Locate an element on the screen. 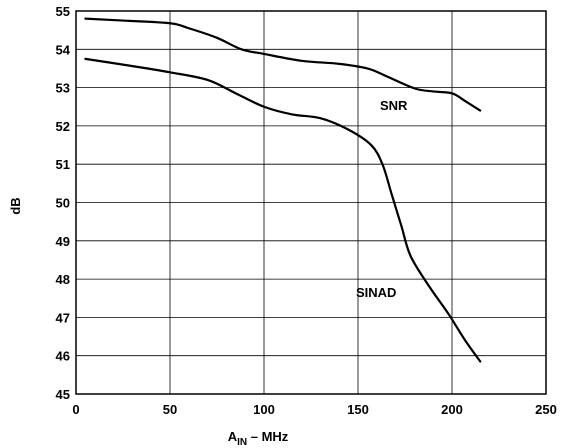  y-tick-label: 50 is located at coordinates (63, 203).